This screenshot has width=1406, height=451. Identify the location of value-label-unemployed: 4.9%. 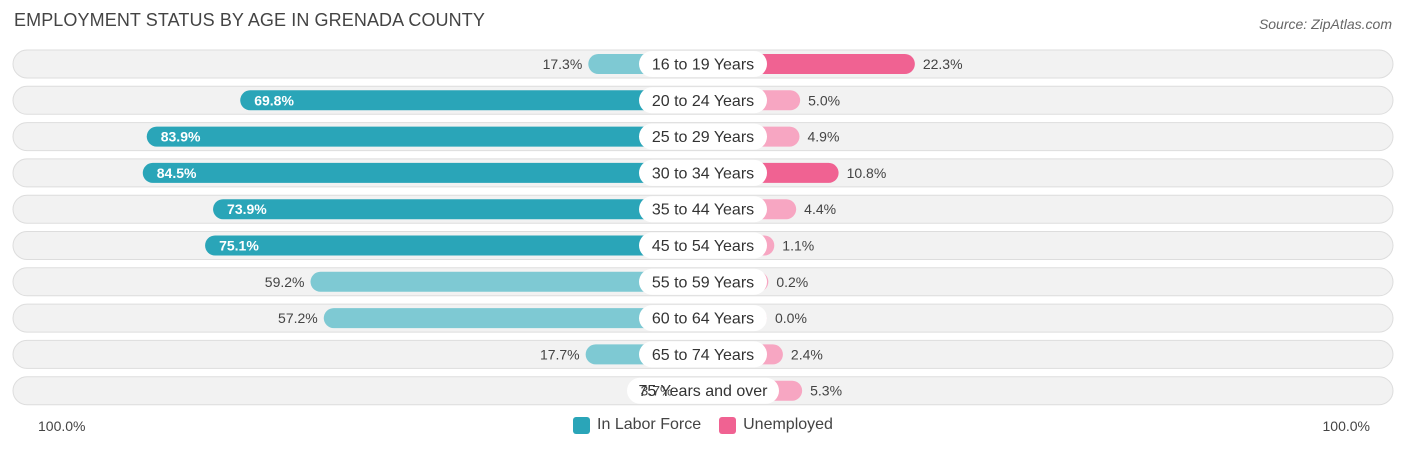
(823, 137).